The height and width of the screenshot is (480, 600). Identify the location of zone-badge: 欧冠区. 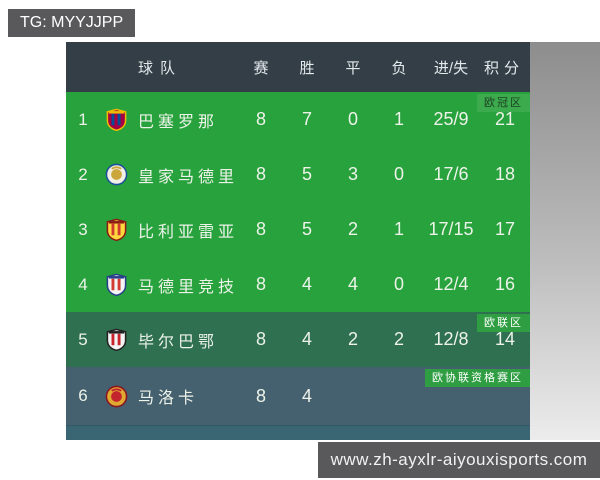
(503, 103).